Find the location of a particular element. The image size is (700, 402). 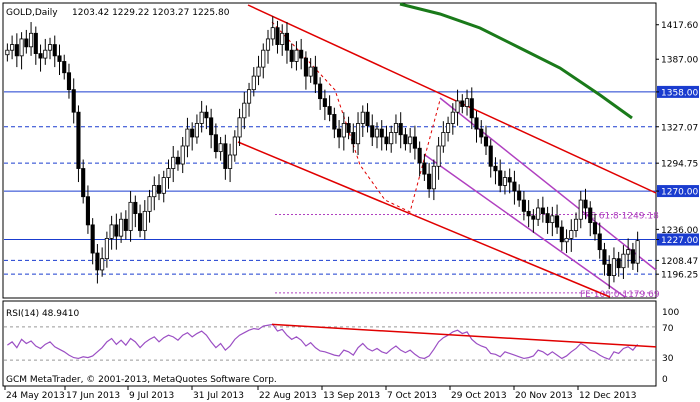

time-axis-label: 12 Dec 2013 is located at coordinates (608, 396).